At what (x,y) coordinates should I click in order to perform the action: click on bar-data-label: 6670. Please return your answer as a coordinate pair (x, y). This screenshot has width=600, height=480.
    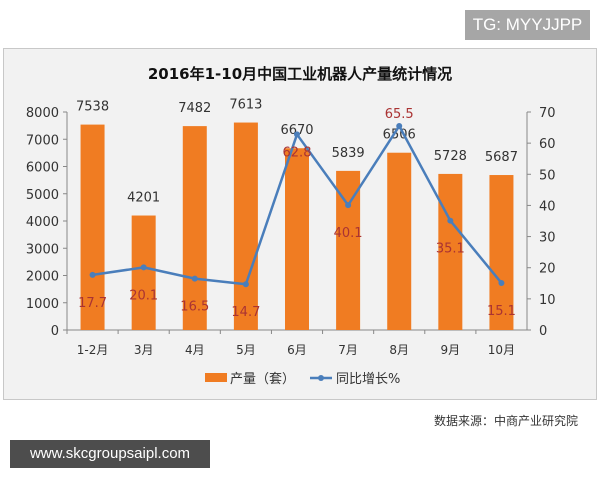
    Looking at the image, I should click on (296, 130).